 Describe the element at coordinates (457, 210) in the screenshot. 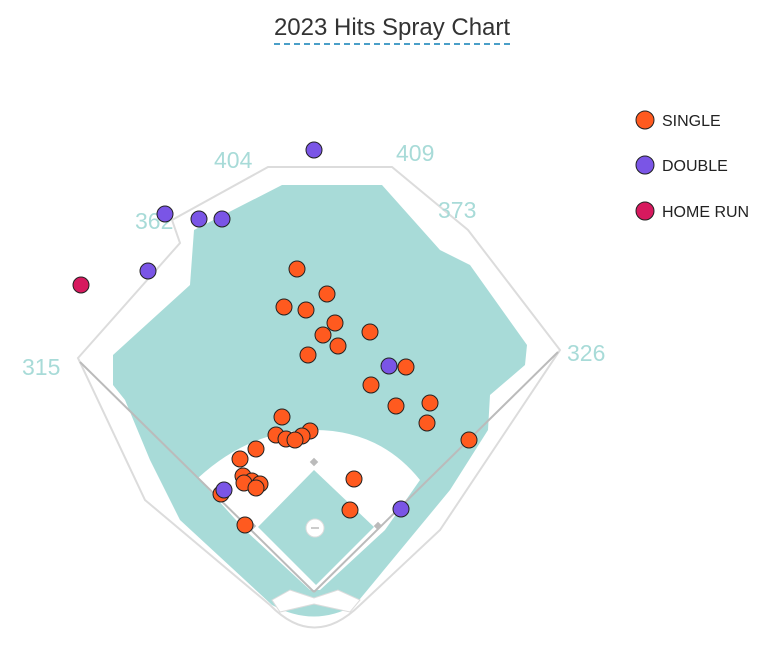

I see `distance-label-rf: 373` at that location.